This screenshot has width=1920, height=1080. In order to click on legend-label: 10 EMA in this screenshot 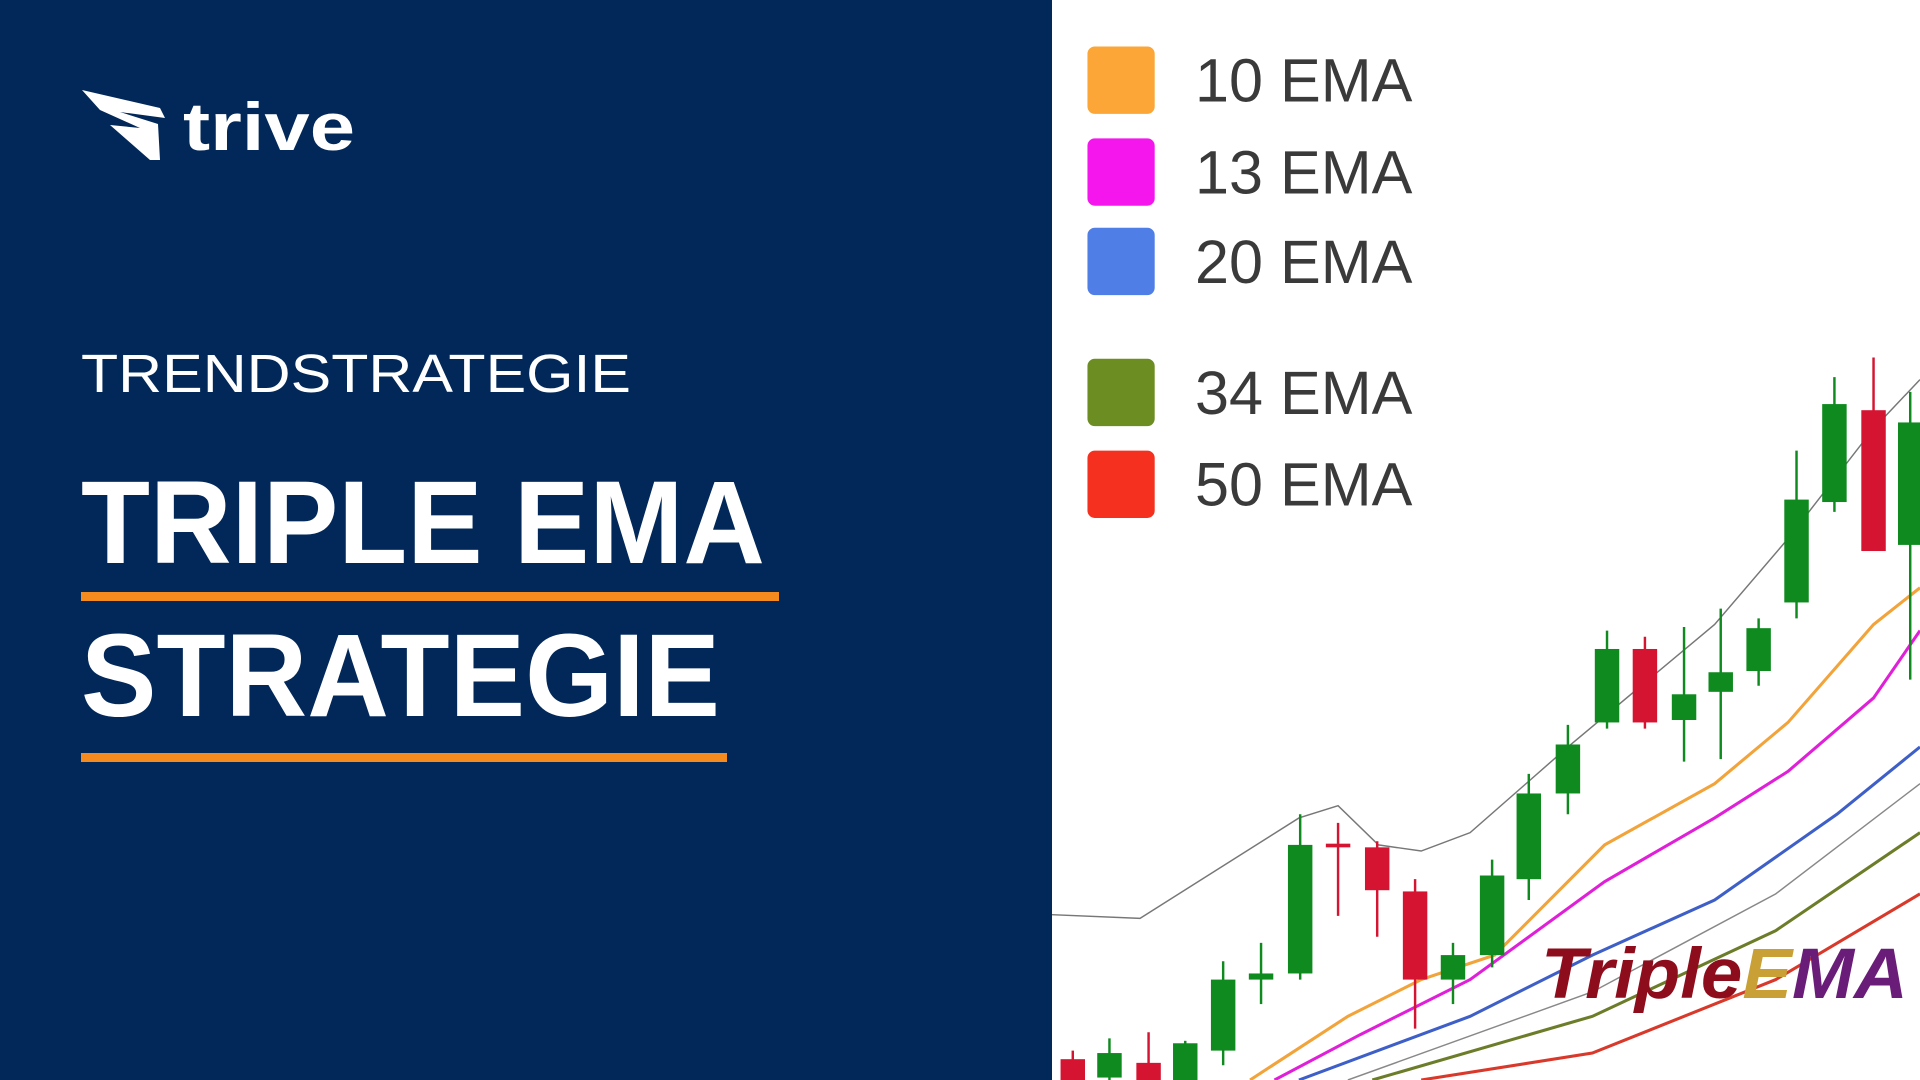, I will do `click(1304, 81)`.